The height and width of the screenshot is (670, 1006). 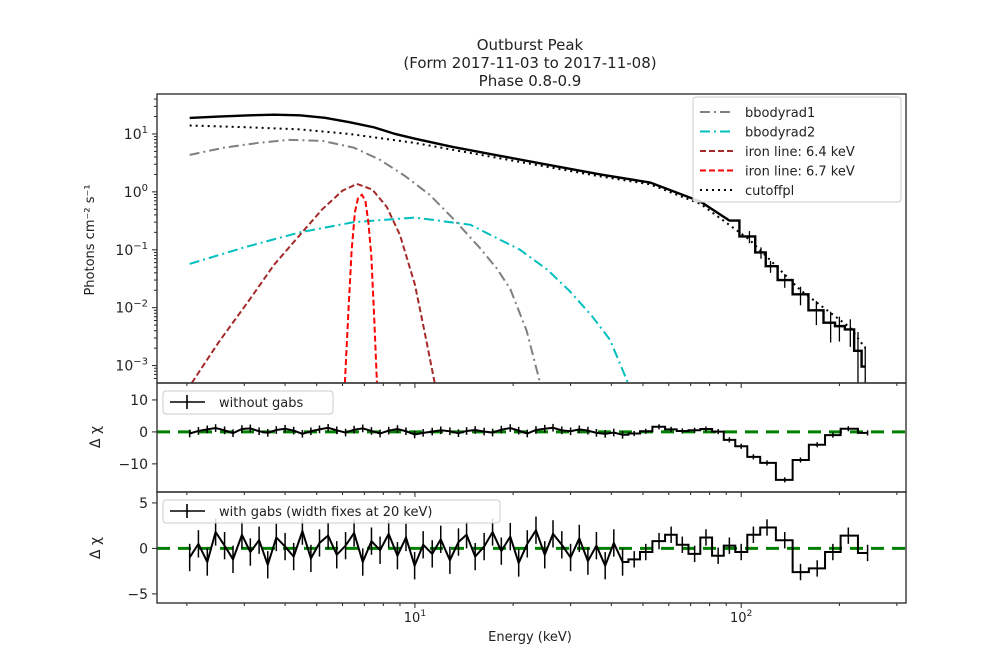 I want to click on axes-frame, so click(x=531, y=547).